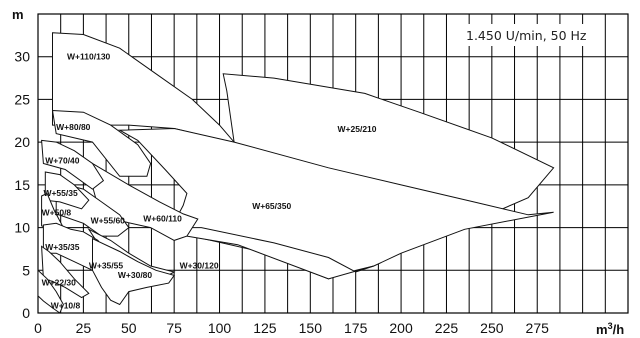 The height and width of the screenshot is (338, 640). What do you see at coordinates (38, 328) in the screenshot?
I see `x-tick-label: 0` at bounding box center [38, 328].